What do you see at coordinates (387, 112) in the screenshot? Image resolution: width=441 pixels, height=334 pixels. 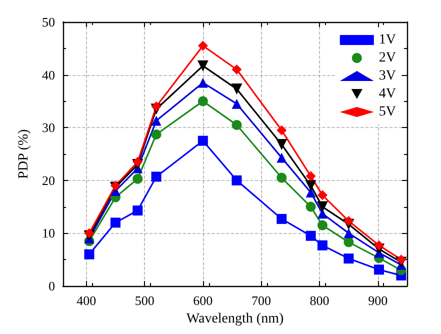 I see `legend-label: 5V` at bounding box center [387, 112].